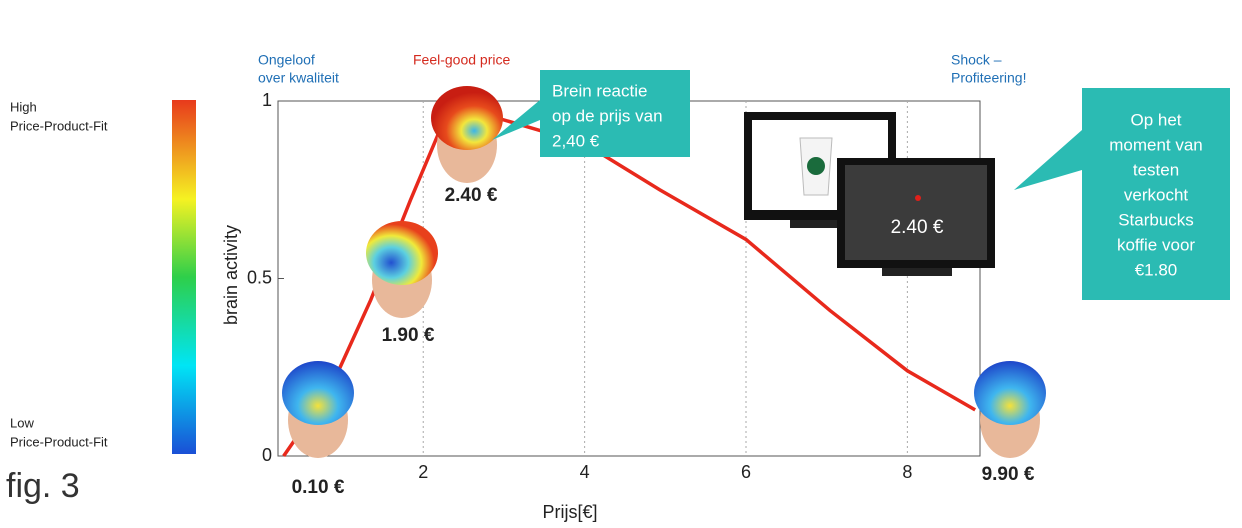 The height and width of the screenshot is (528, 1242). I want to click on callout-text: Brein reactie, so click(599, 90).